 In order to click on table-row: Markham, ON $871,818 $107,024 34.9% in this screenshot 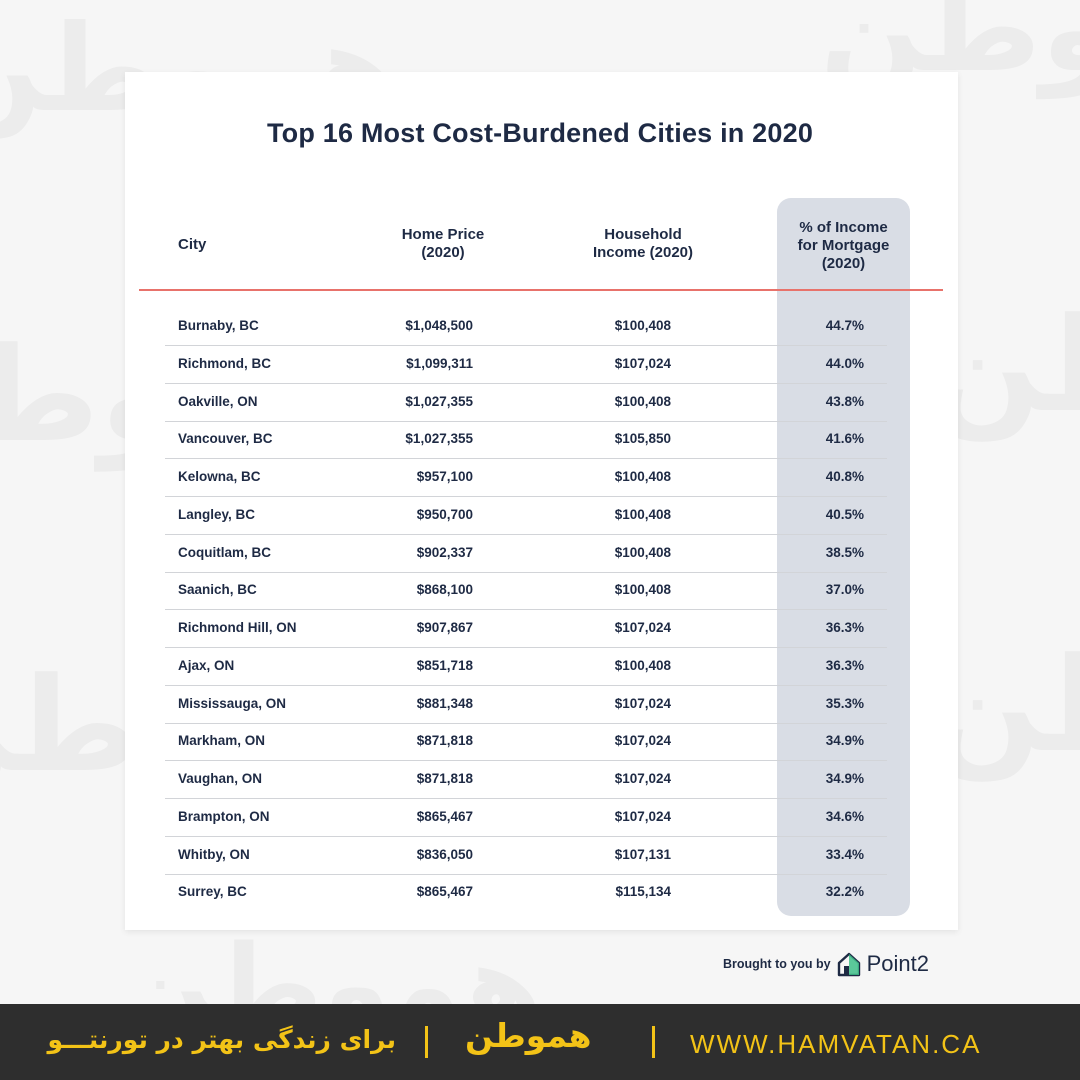, I will do `click(526, 742)`.